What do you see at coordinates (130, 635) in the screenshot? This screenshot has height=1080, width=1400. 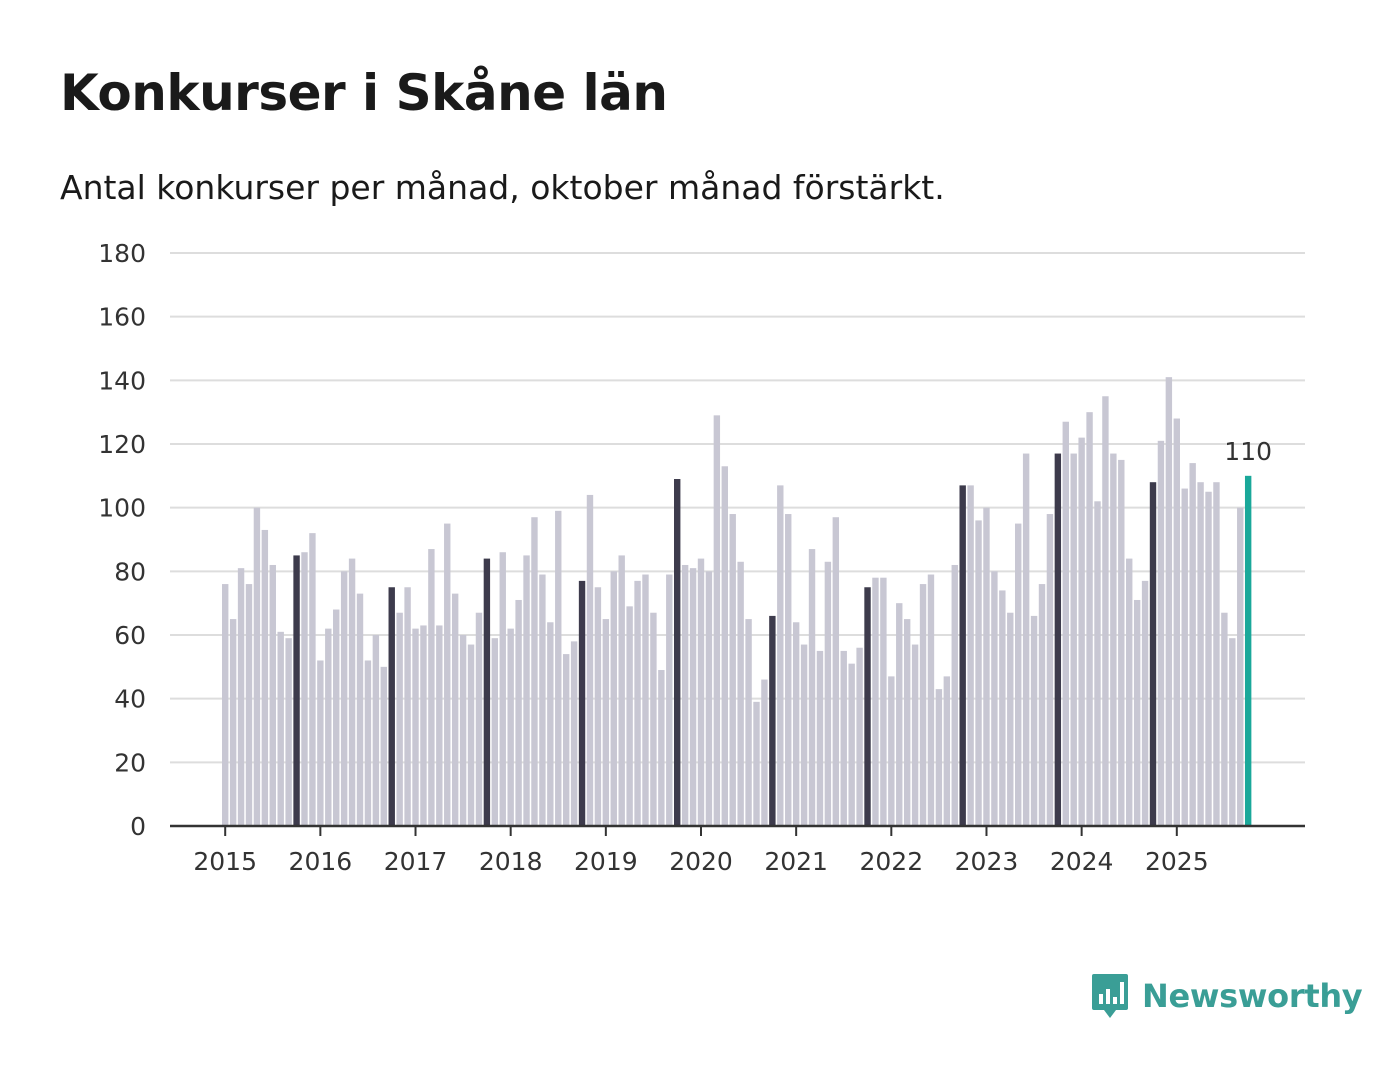 I see `y-tick-label: 60` at bounding box center [130, 635].